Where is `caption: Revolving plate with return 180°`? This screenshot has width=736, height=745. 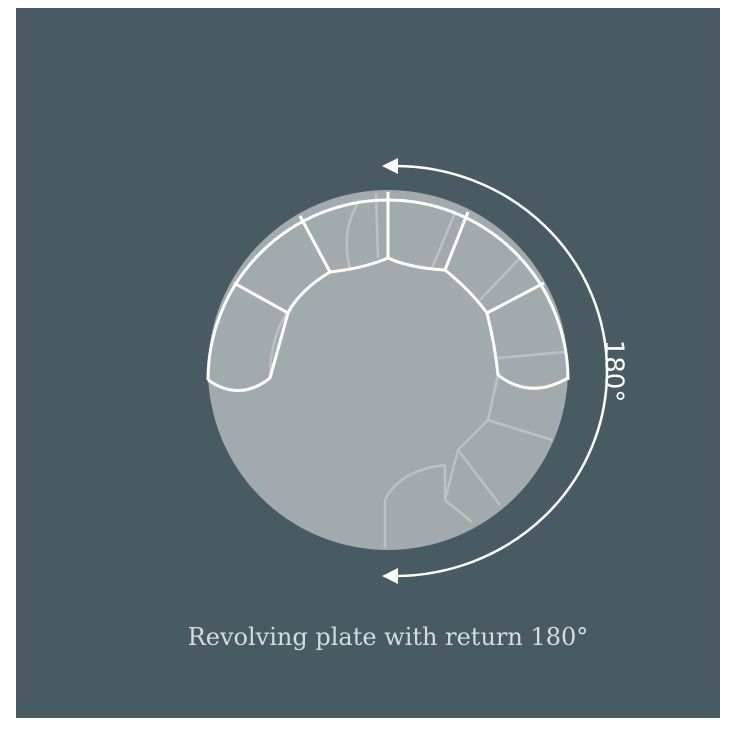 caption: Revolving plate with return 180° is located at coordinates (388, 637).